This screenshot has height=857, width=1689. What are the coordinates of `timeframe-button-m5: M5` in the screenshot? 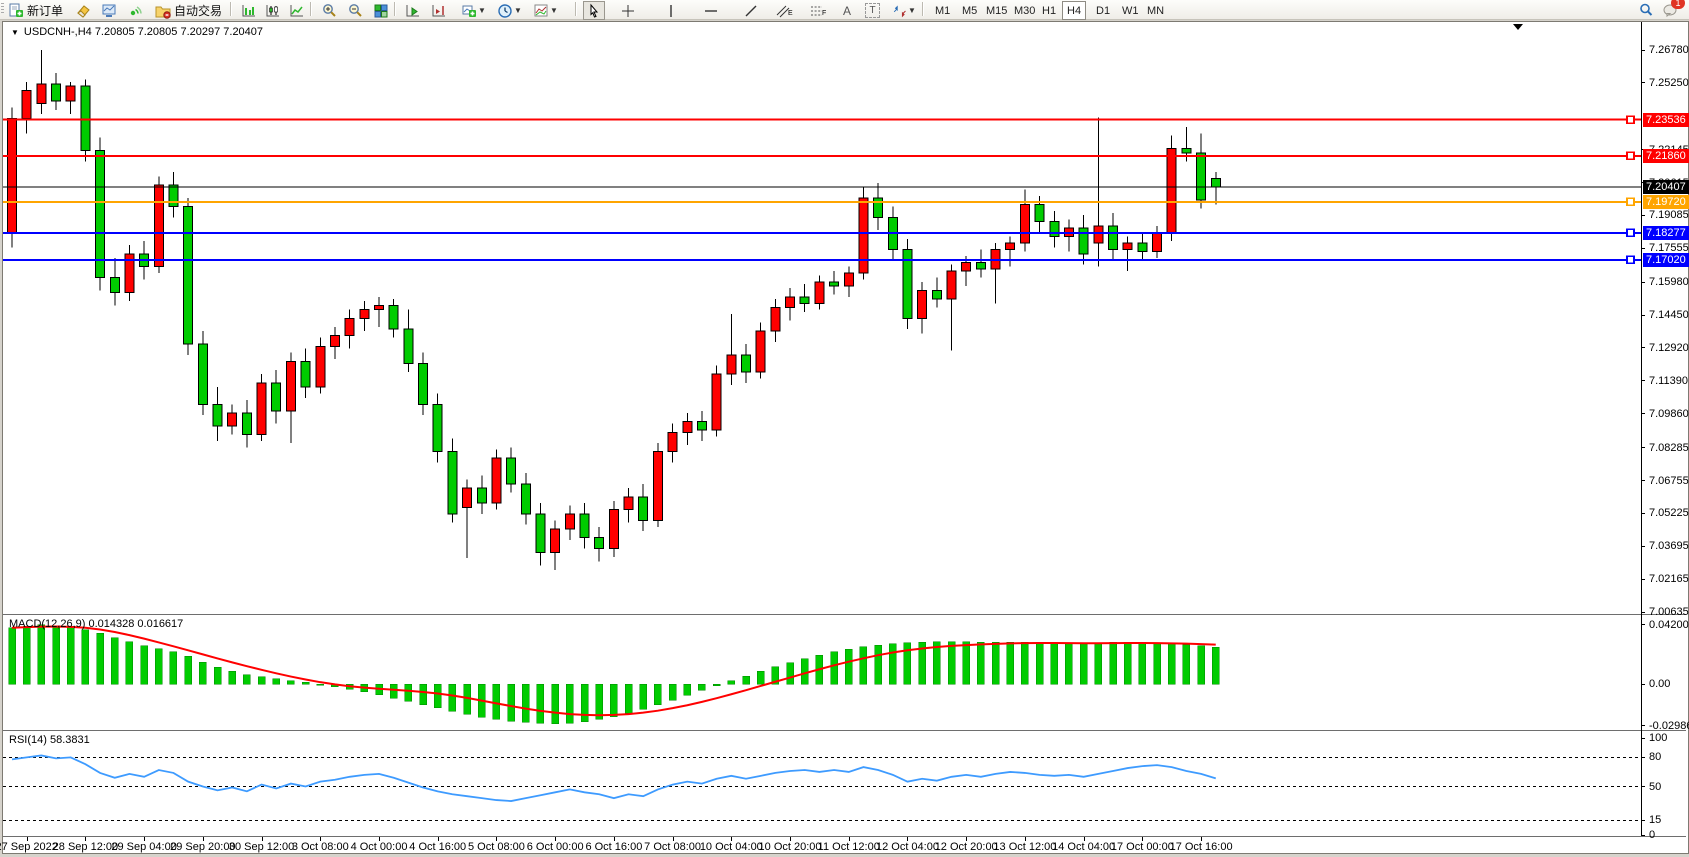 It's located at (970, 10).